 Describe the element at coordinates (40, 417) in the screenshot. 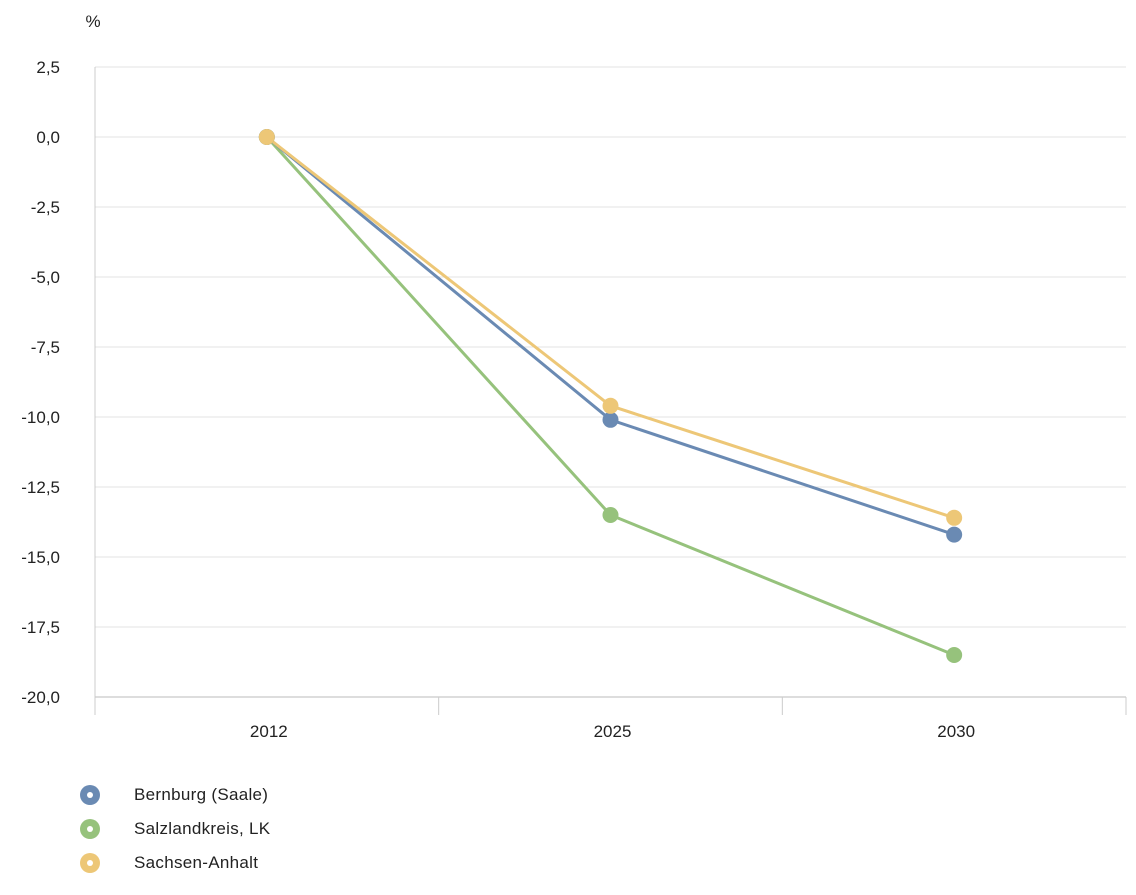

I see `y-tick-label: -10,0` at that location.